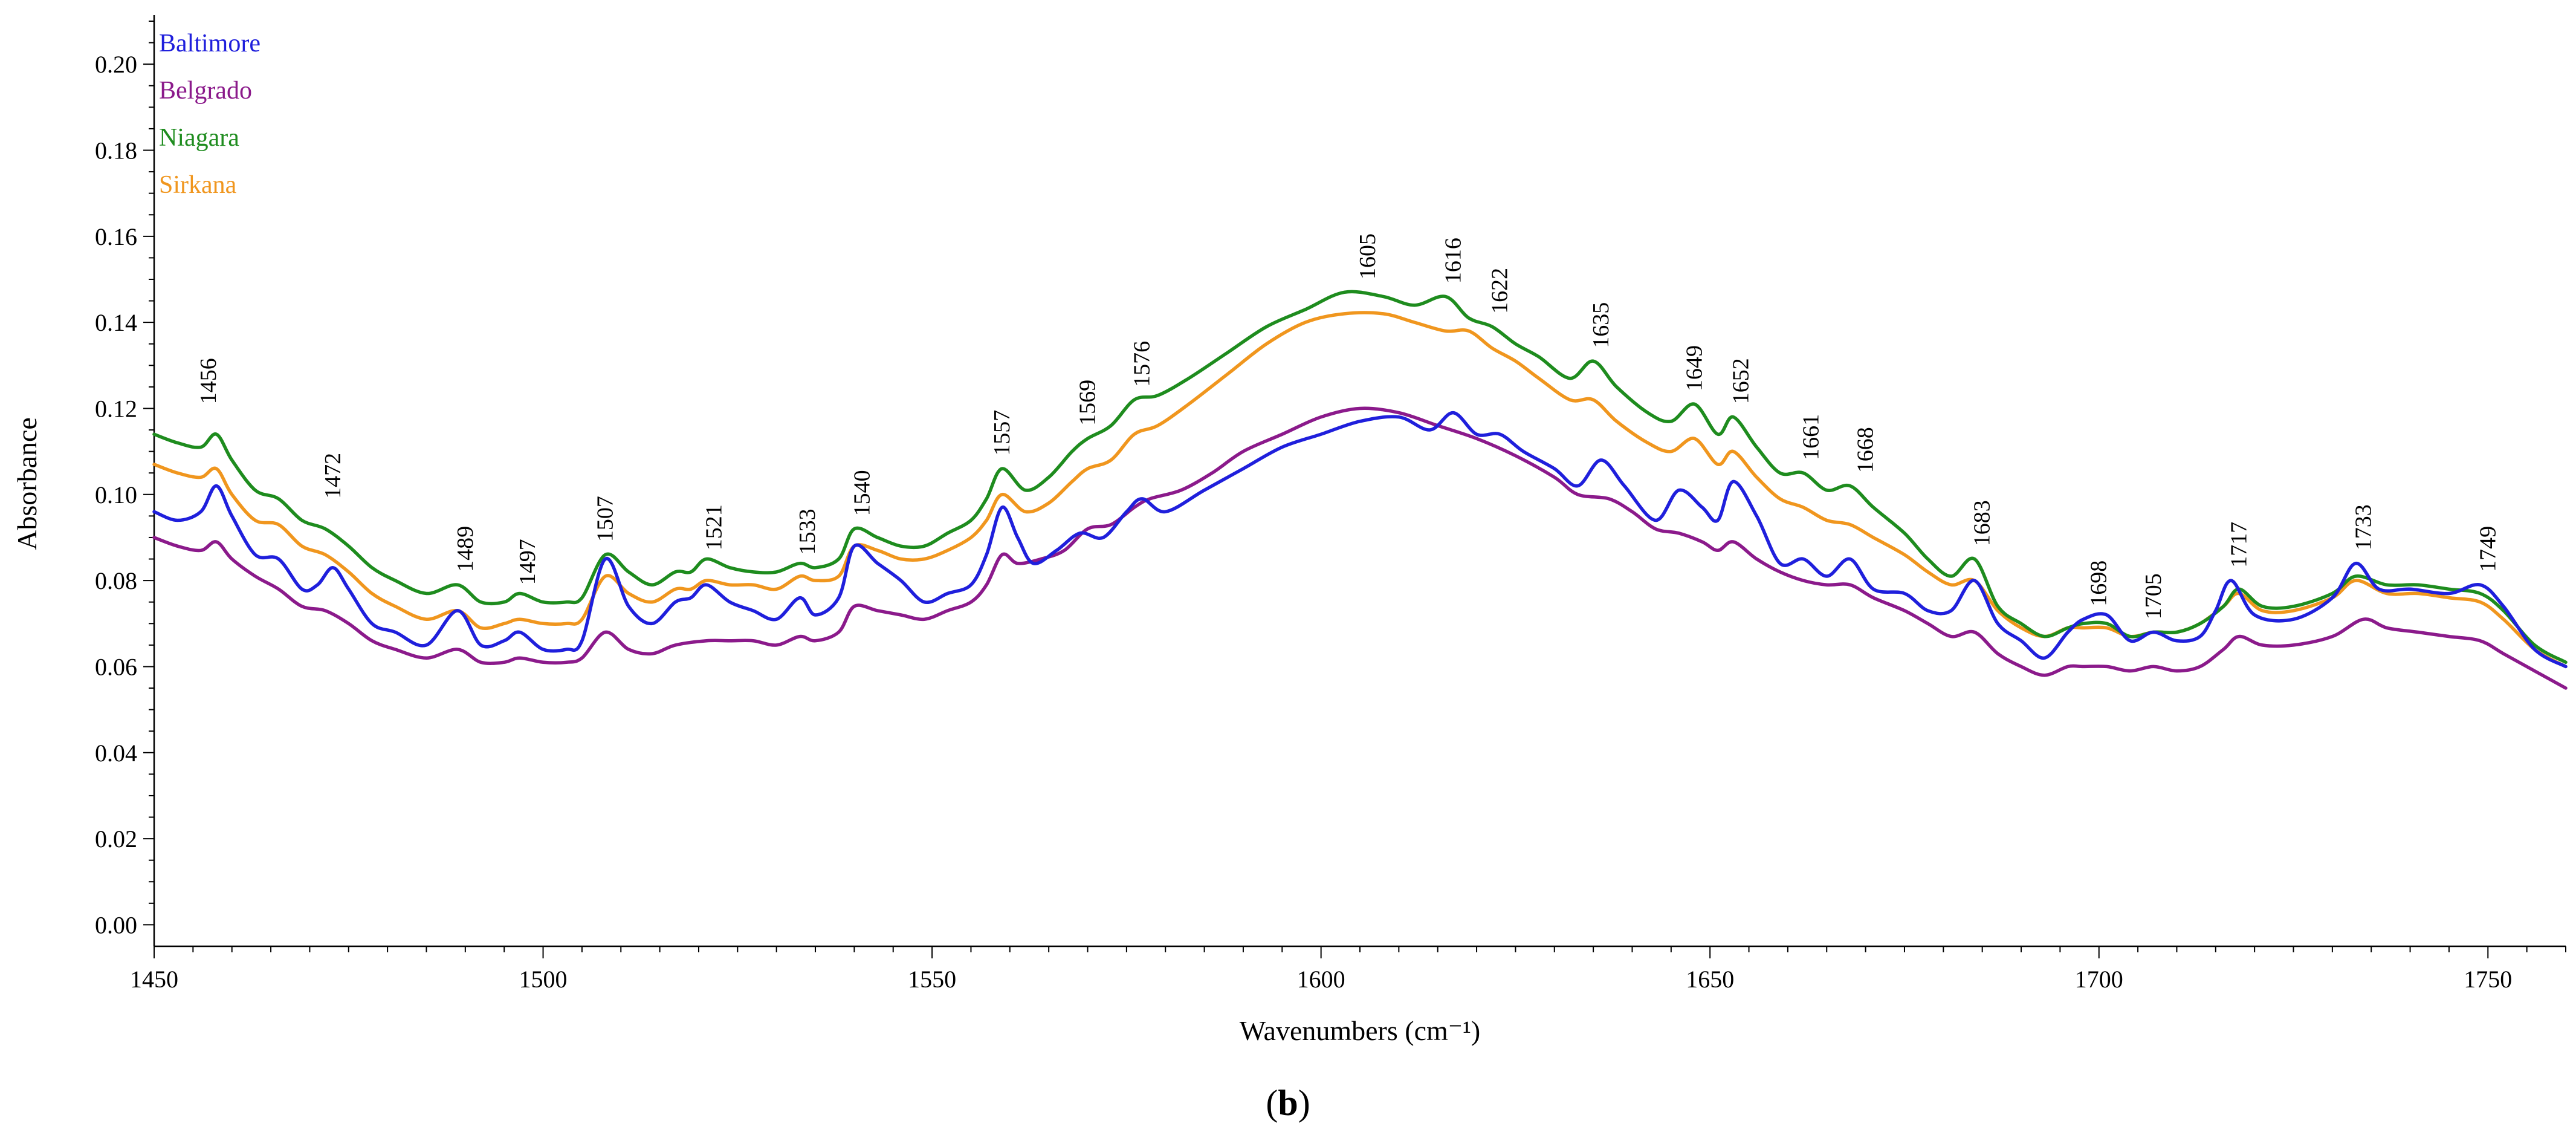  I want to click on peak-label: 1661, so click(1811, 437).